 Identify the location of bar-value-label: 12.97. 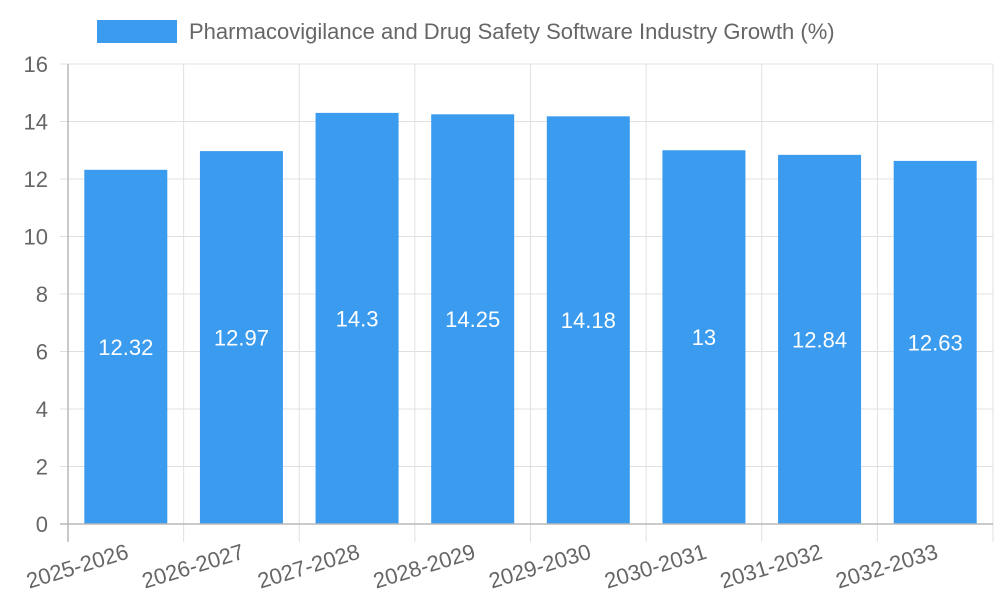
(241, 338).